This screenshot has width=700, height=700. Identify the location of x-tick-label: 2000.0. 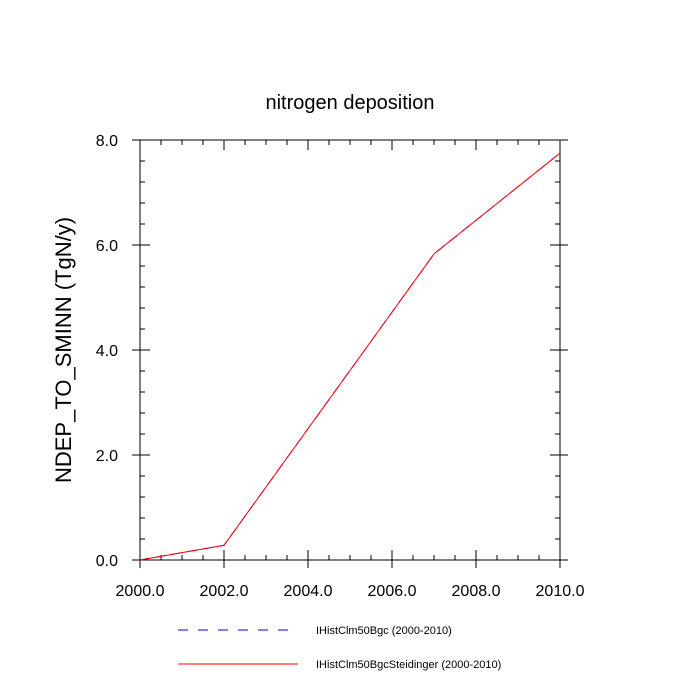
(140, 591).